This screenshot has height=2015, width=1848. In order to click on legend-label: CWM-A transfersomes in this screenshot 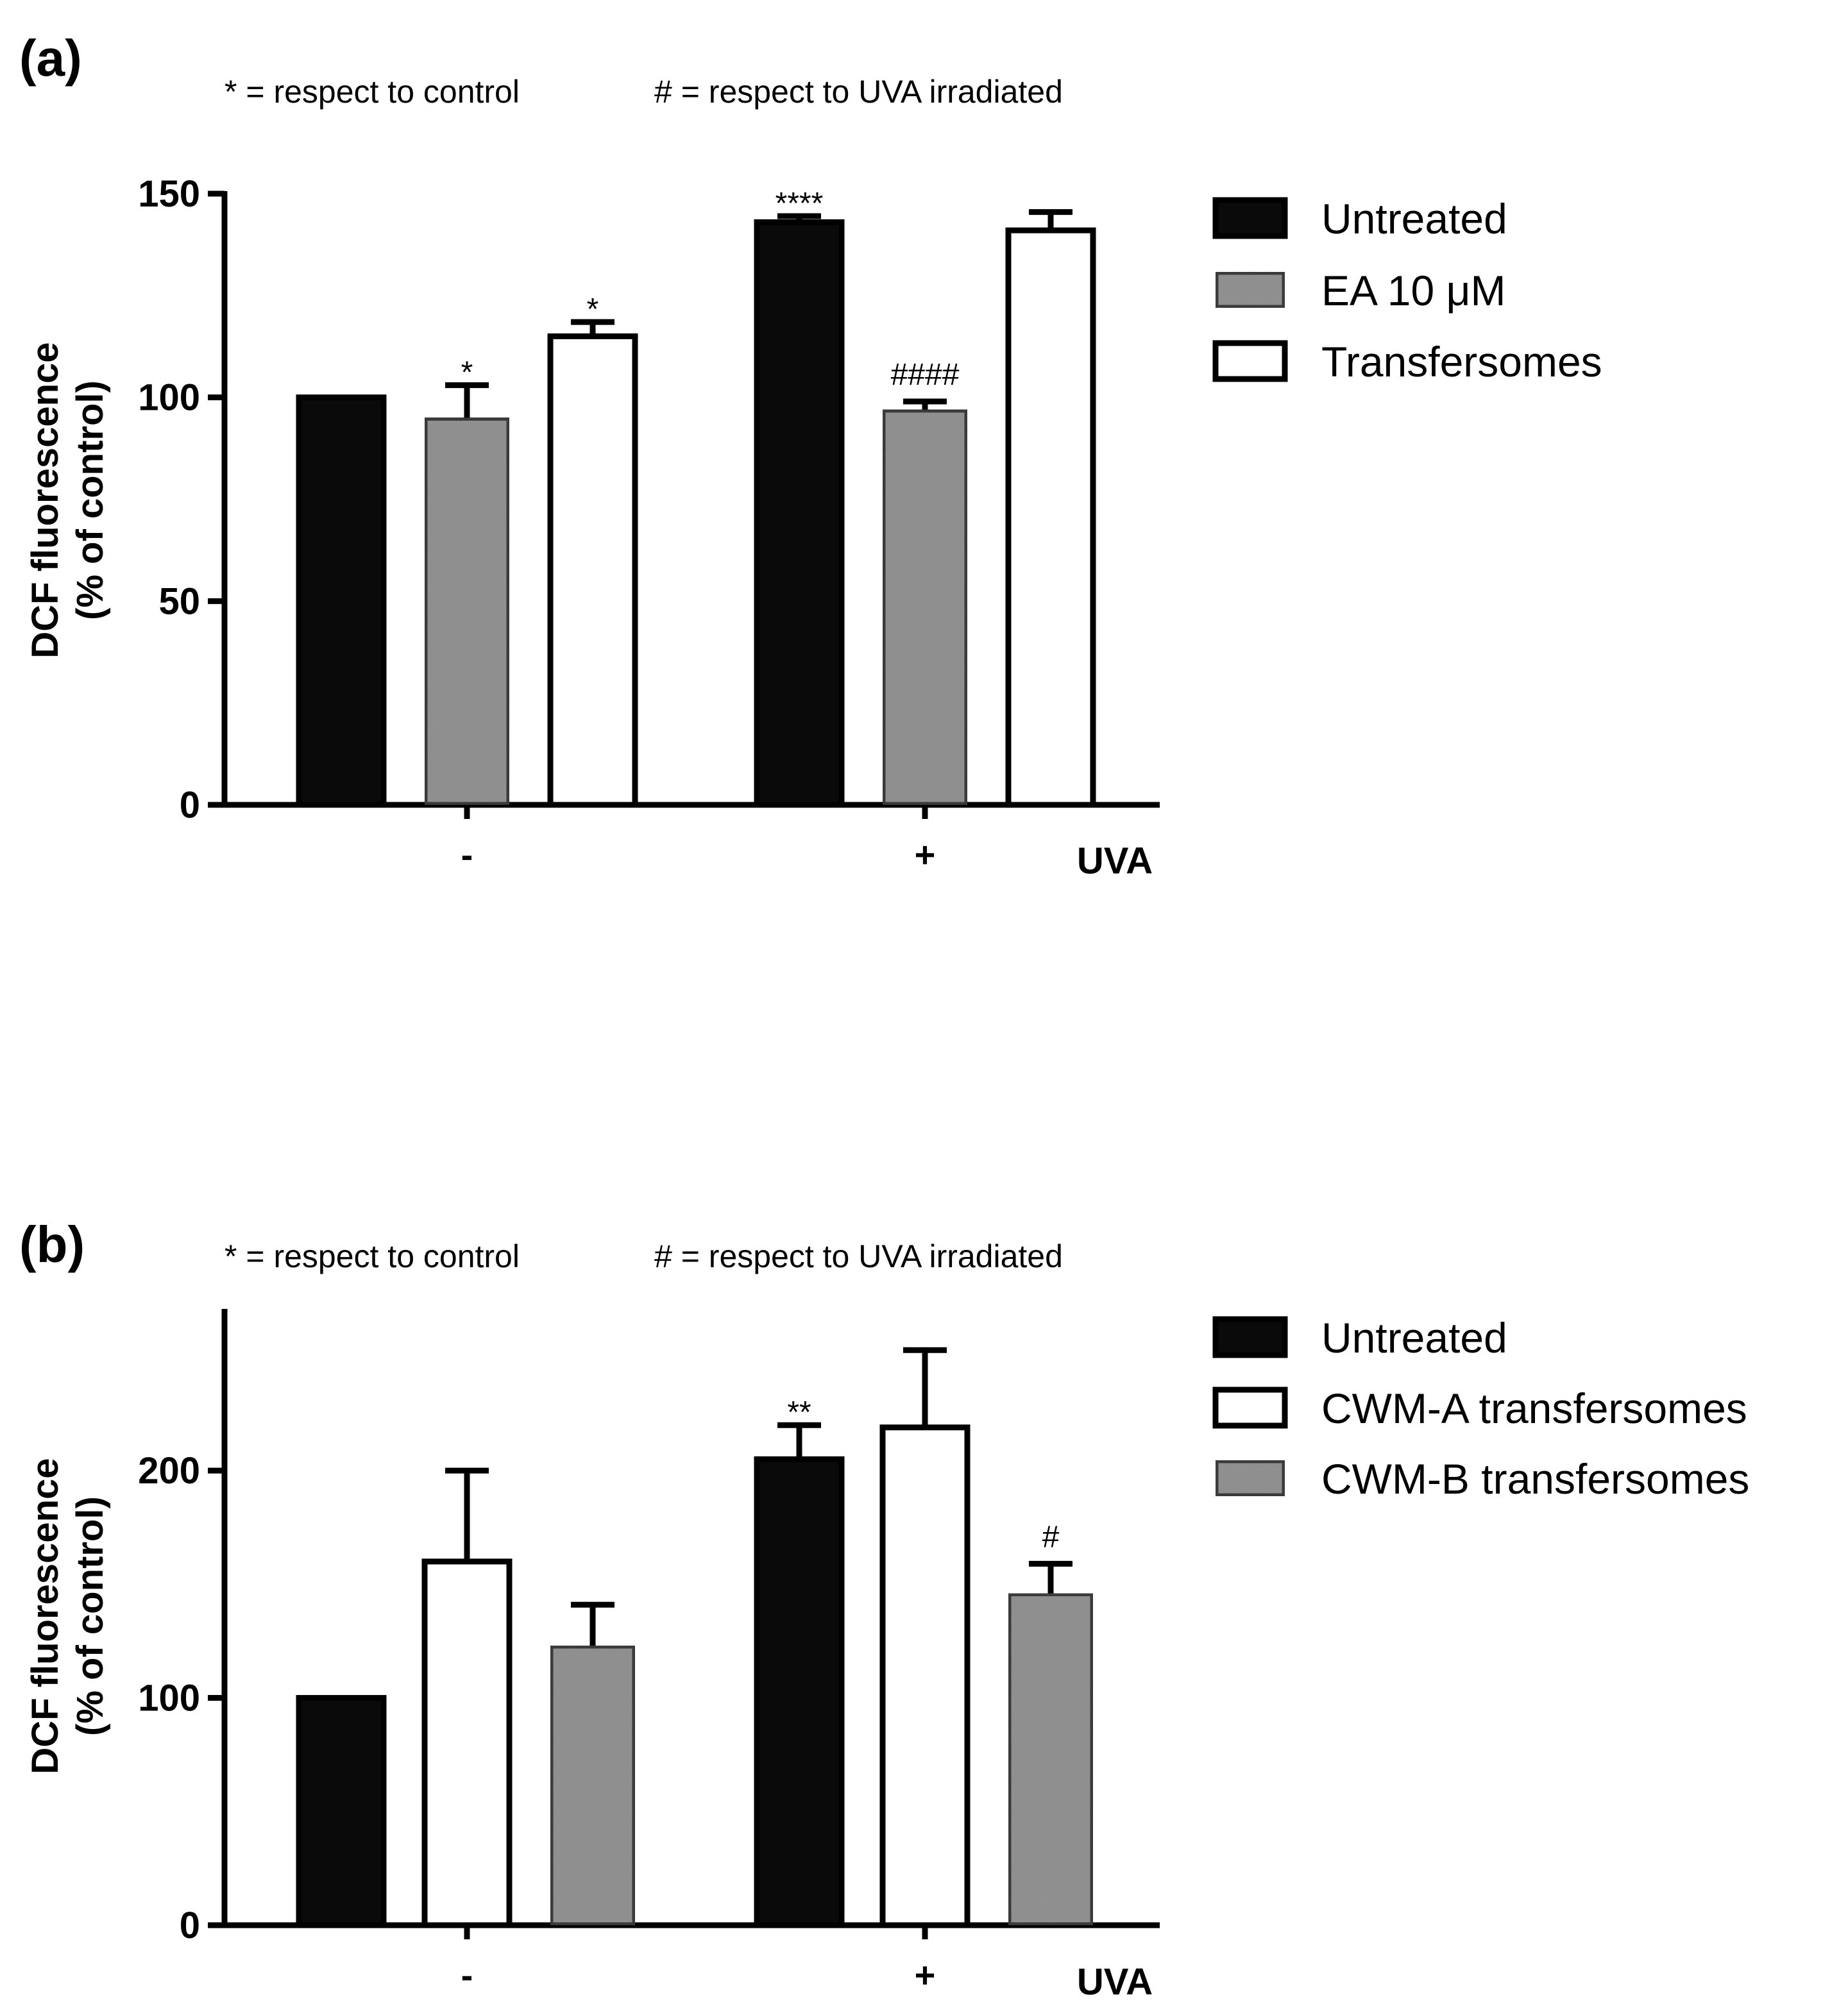, I will do `click(1534, 1408)`.